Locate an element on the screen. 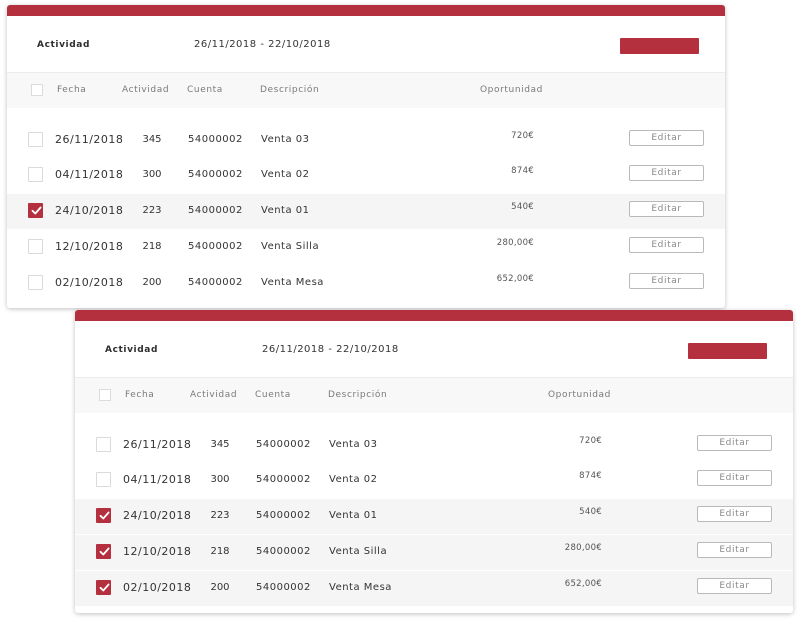  cell-descripcion: Venta 03 is located at coordinates (285, 139).